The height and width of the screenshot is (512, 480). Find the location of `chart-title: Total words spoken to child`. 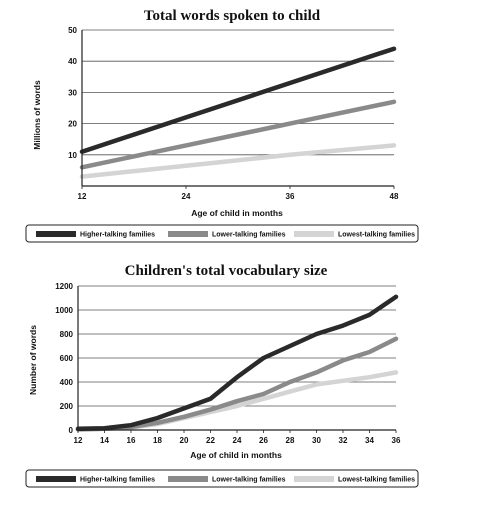

chart-title: Total words spoken to child is located at coordinates (232, 16).